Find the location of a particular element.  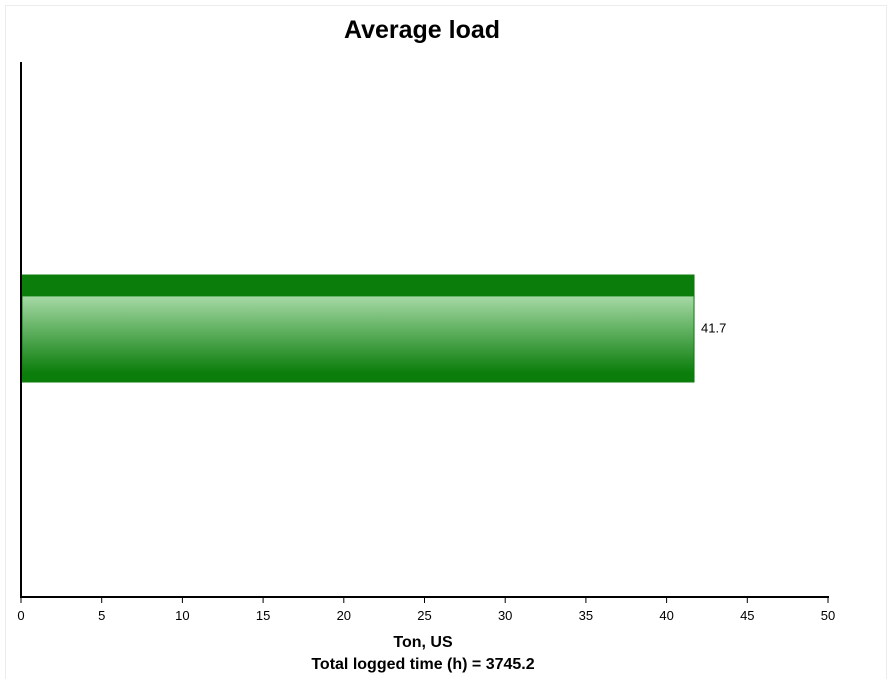

x-tick-label: 20 is located at coordinates (344, 615).